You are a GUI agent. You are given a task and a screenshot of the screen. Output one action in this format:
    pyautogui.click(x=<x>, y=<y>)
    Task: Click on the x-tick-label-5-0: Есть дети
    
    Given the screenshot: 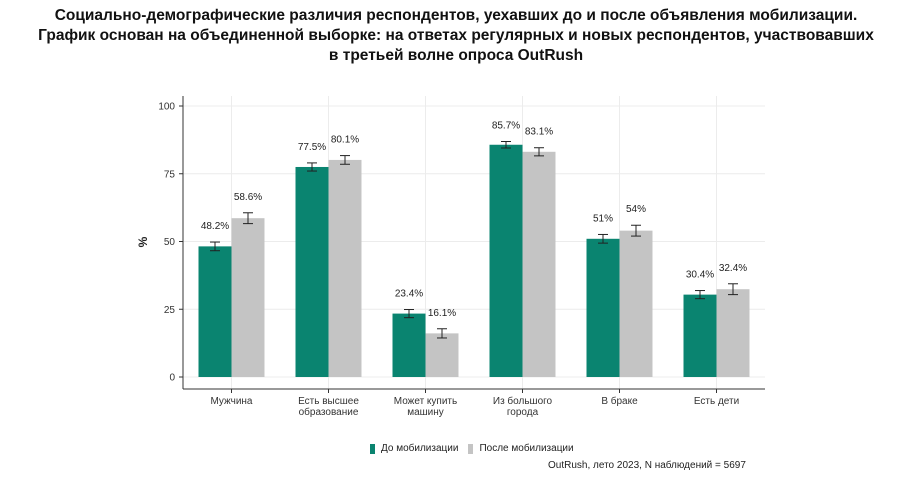 What is the action you would take?
    pyautogui.click(x=716, y=401)
    